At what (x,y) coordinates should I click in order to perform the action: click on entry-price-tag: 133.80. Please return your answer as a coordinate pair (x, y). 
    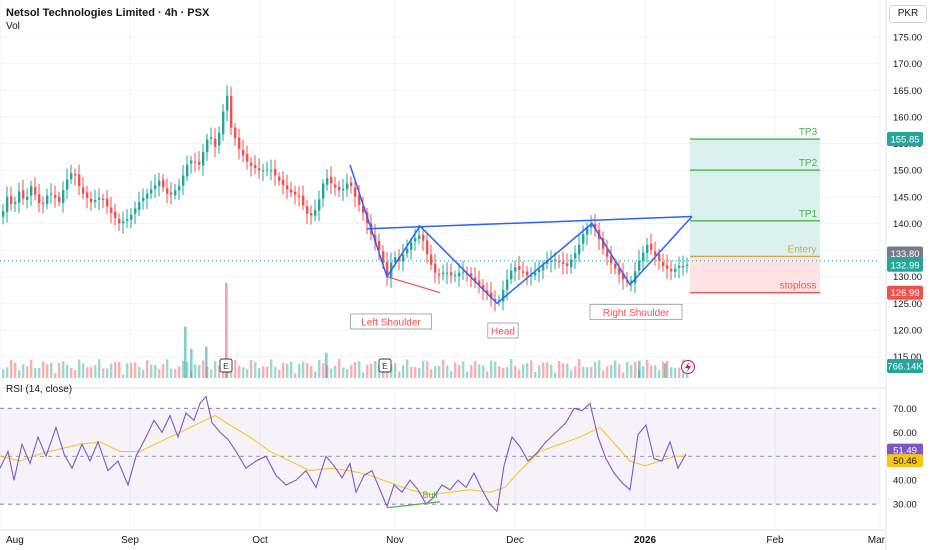
    Looking at the image, I should click on (904, 254).